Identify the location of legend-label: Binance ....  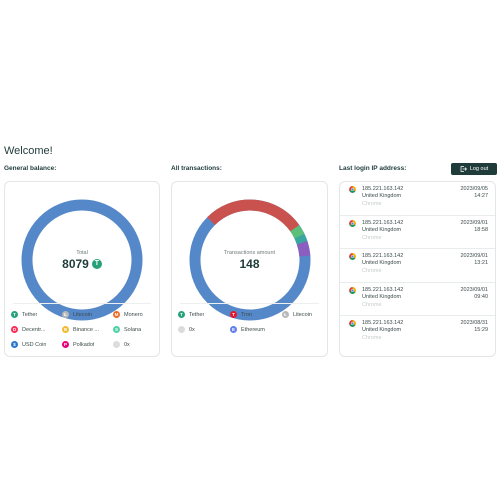
(86, 329).